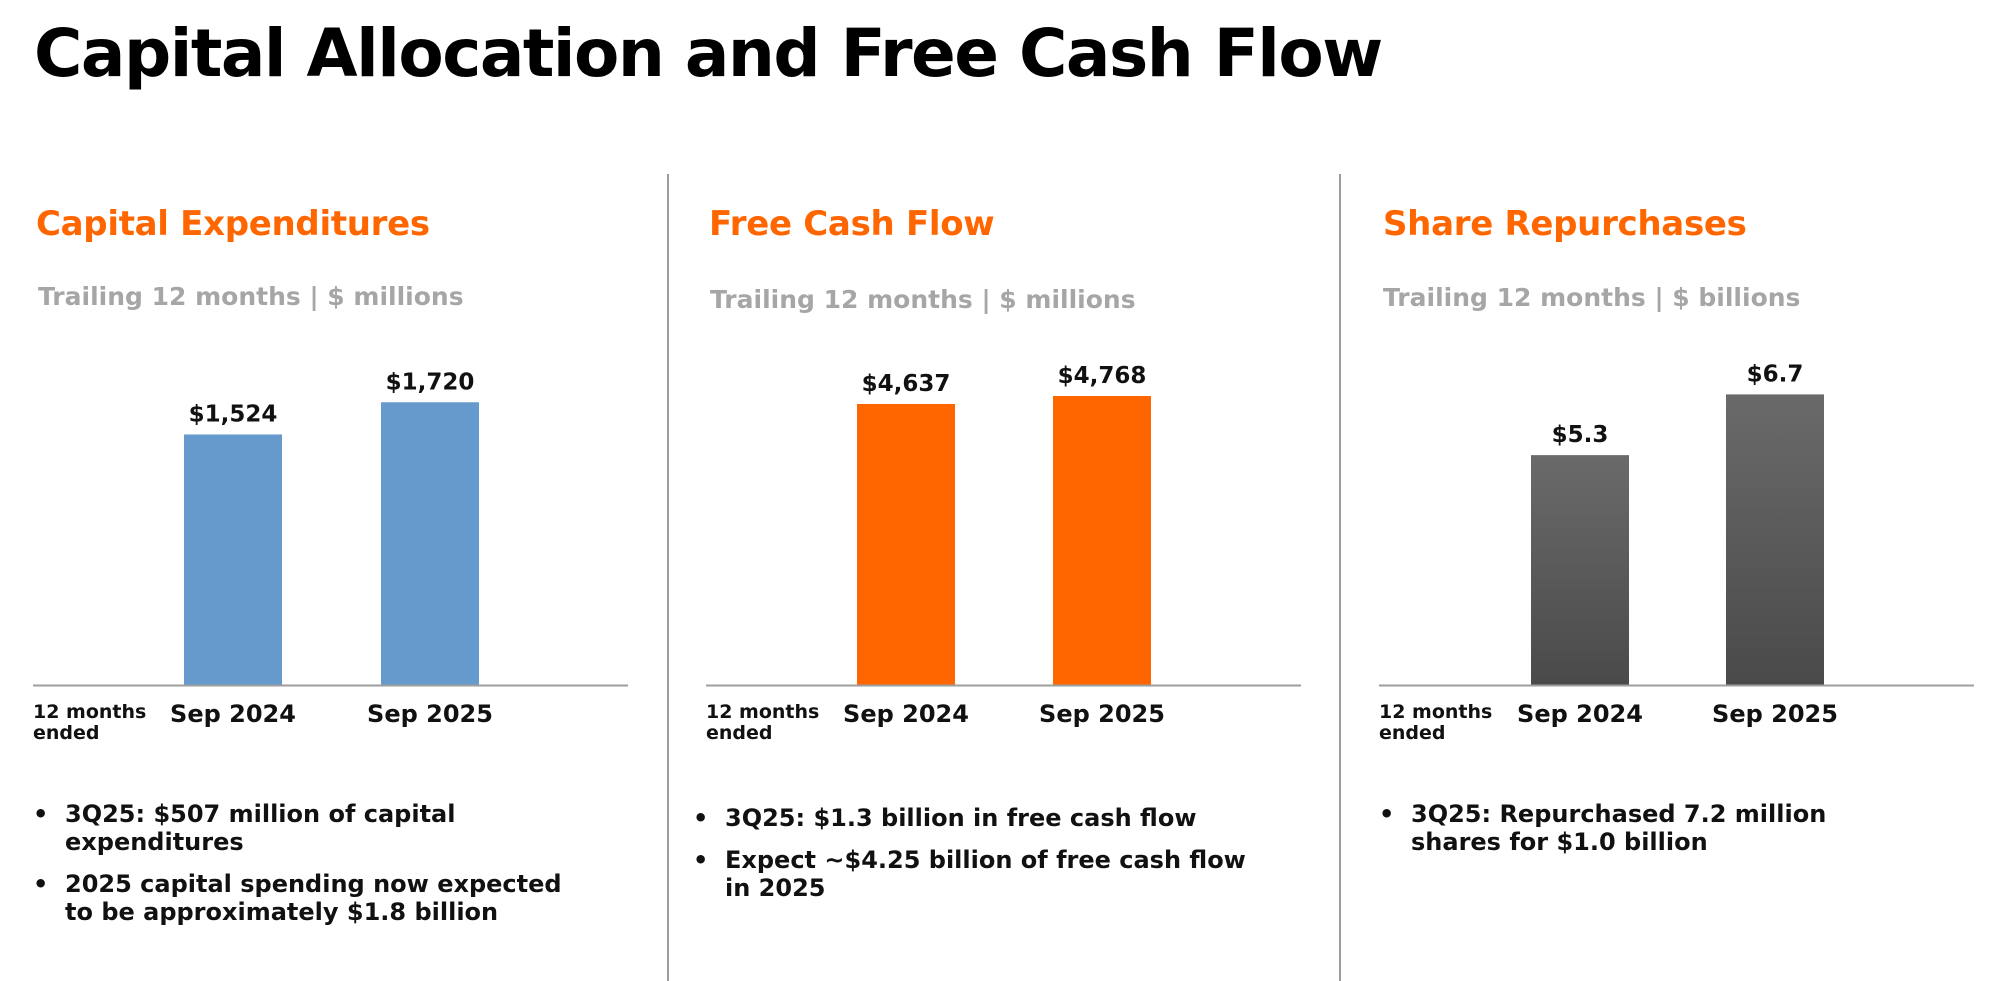 The width and height of the screenshot is (2000, 981). Describe the element at coordinates (233, 224) in the screenshot. I see `panel-title: Capital Expenditures` at that location.